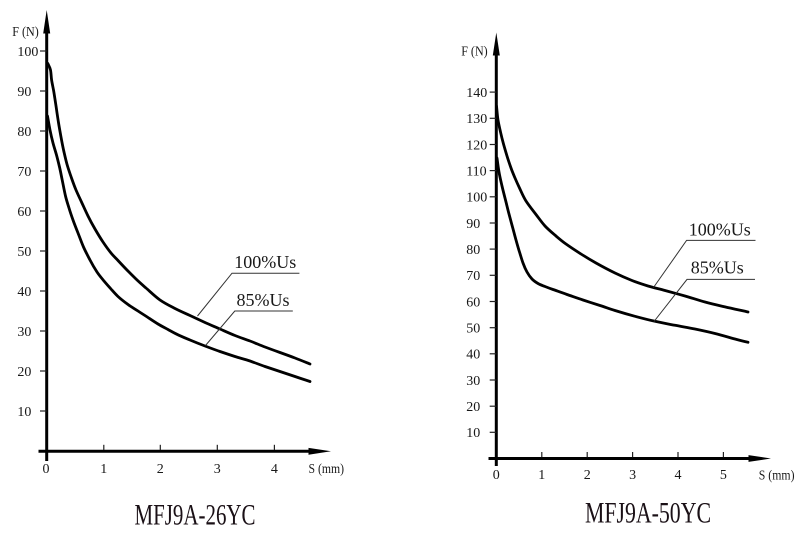  I want to click on svg-text: 5, so click(723, 475).